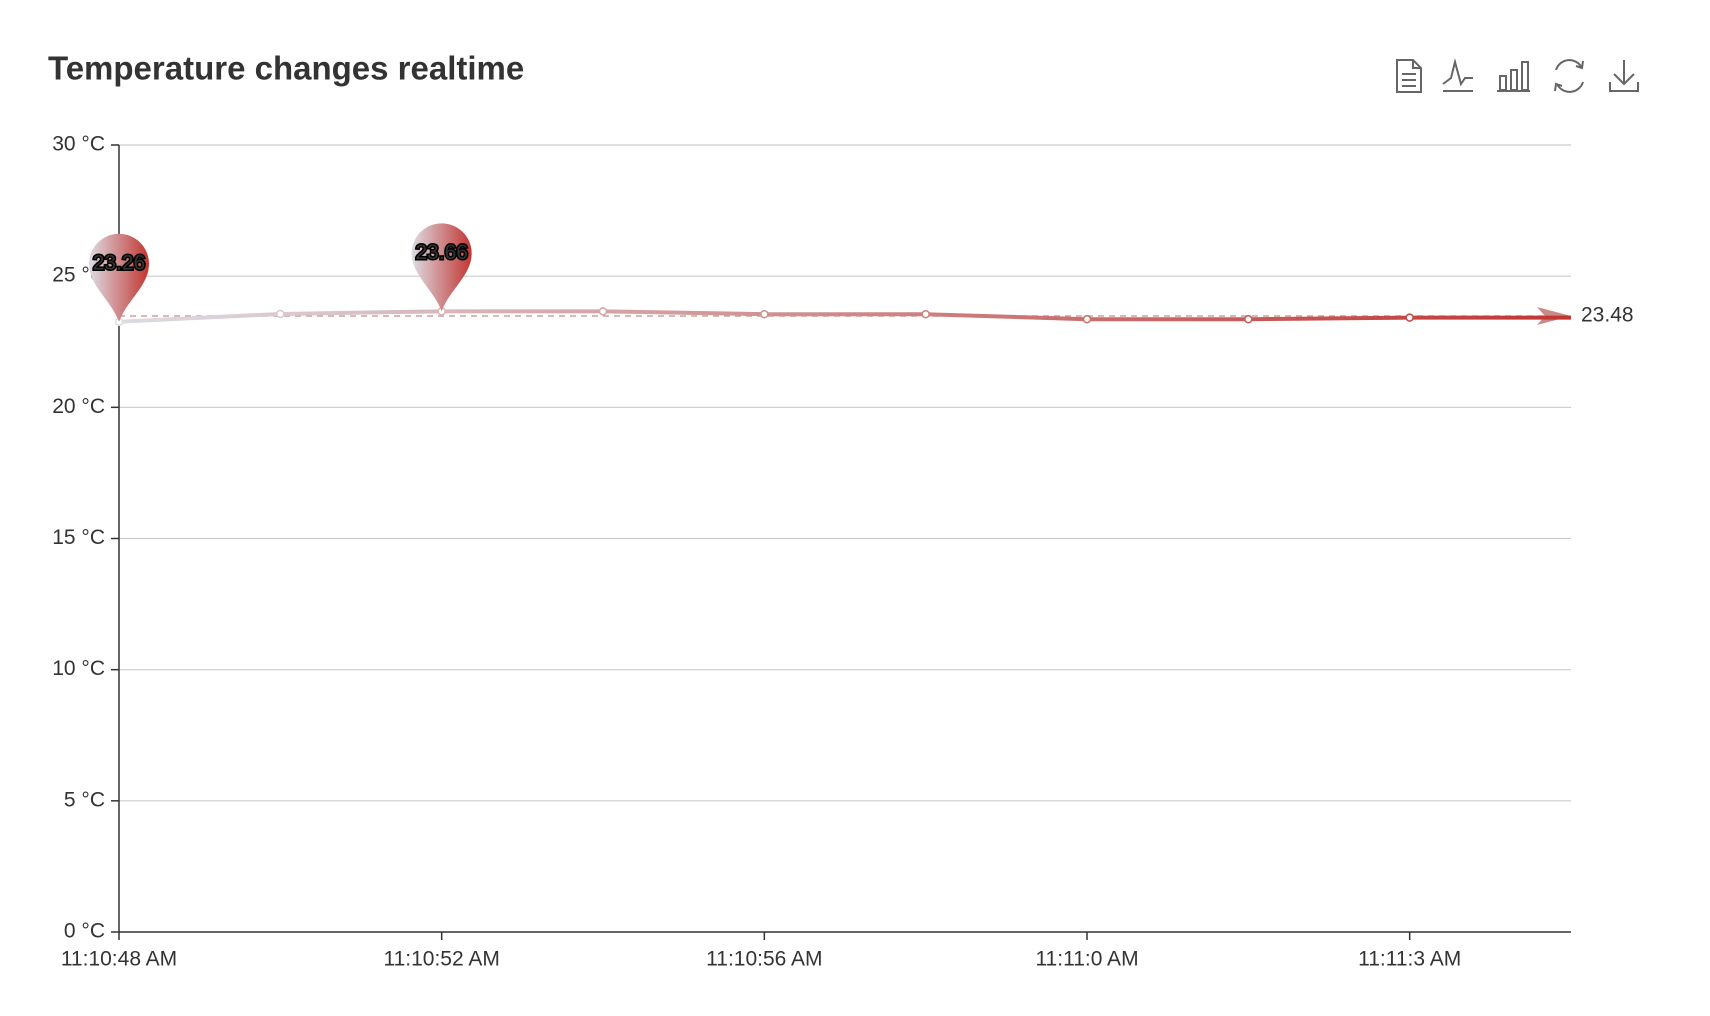 The height and width of the screenshot is (1016, 1710). What do you see at coordinates (1569, 76) in the screenshot?
I see `restore-button` at bounding box center [1569, 76].